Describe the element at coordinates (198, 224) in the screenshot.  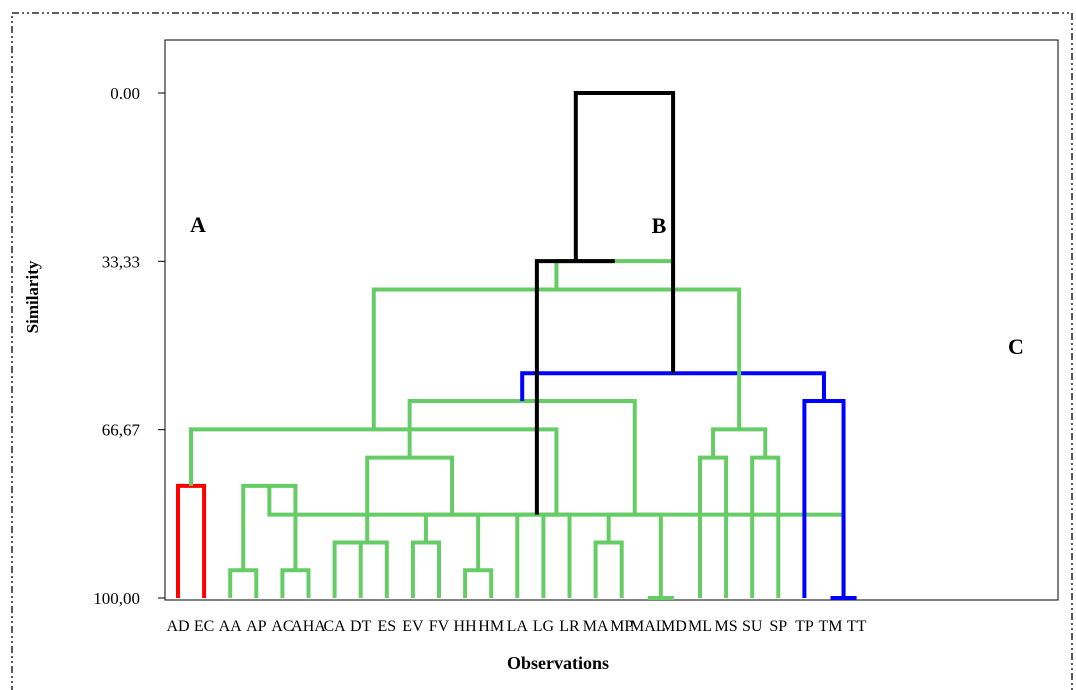
I see `cluster-label-a: A` at that location.